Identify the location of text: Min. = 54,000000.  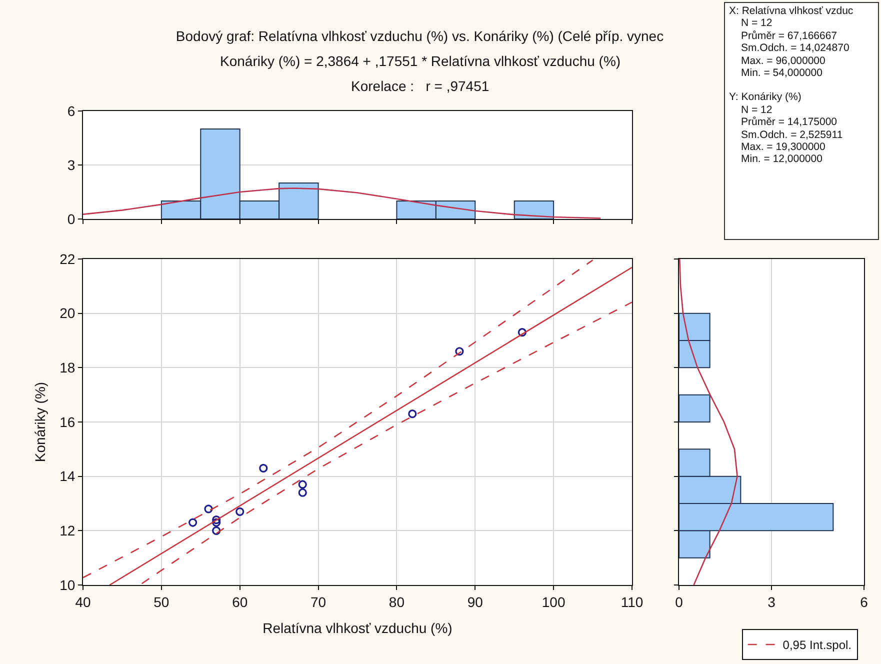
(782, 73).